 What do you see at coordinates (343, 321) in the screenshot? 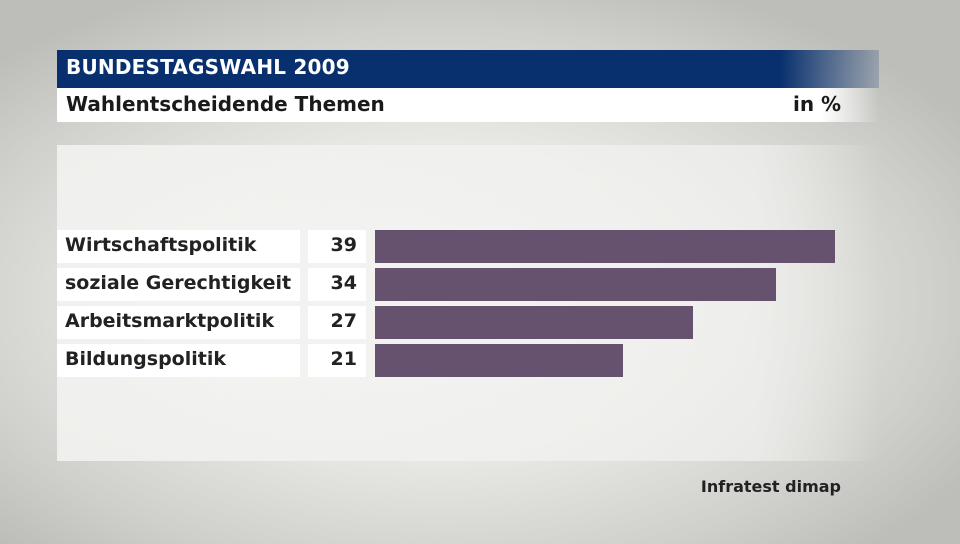
I see `value-label: 27` at bounding box center [343, 321].